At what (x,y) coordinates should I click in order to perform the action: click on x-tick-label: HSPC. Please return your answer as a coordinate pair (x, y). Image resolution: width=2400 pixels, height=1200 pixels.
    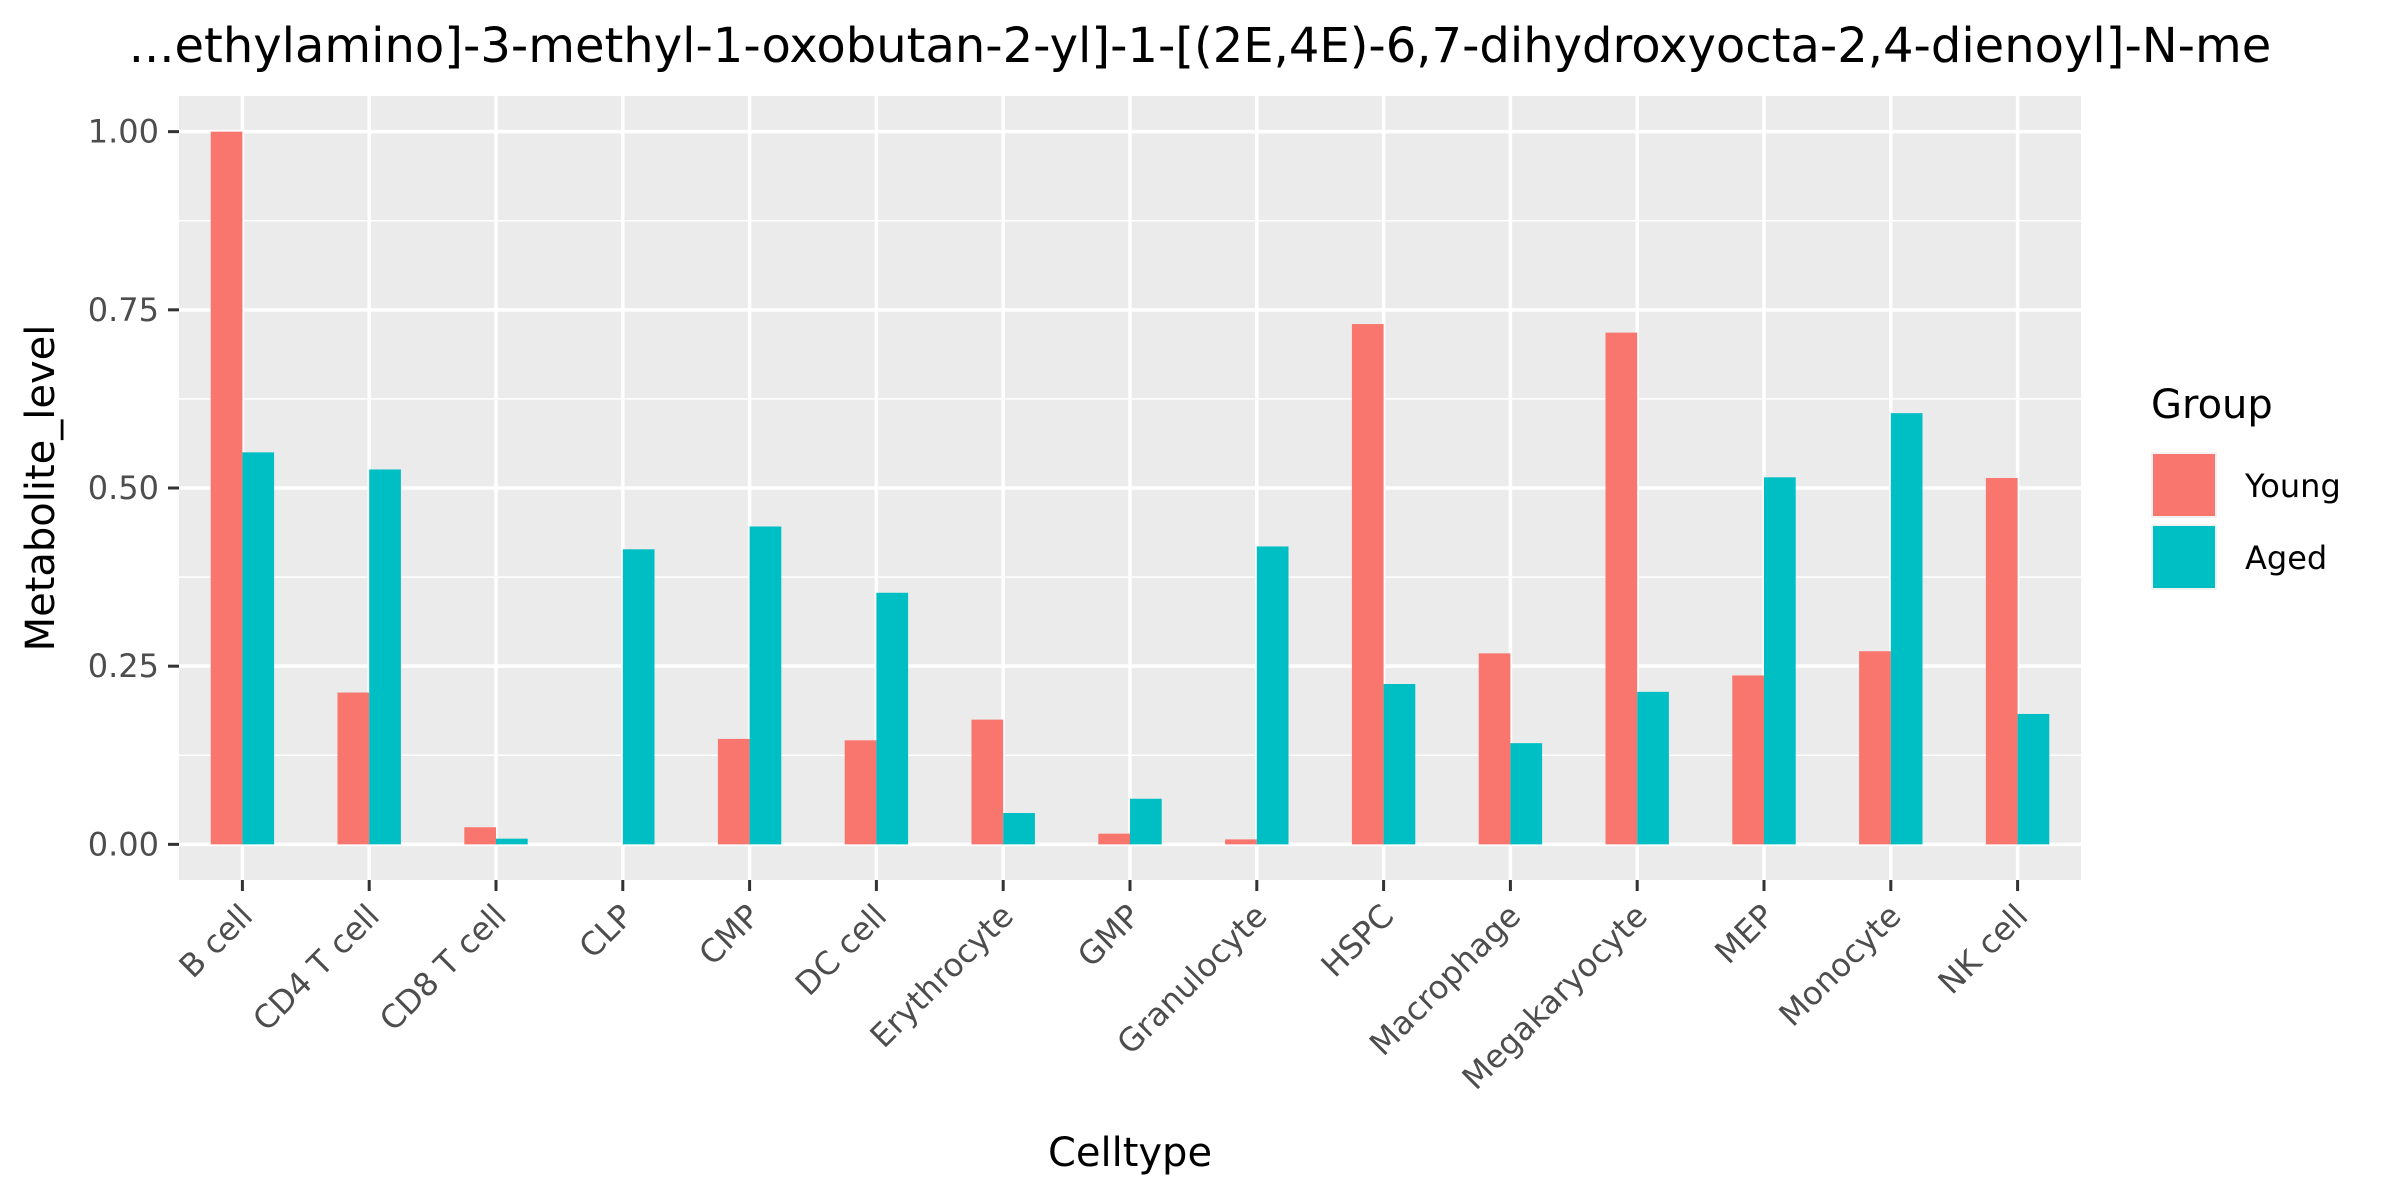
    Looking at the image, I should click on (1358, 941).